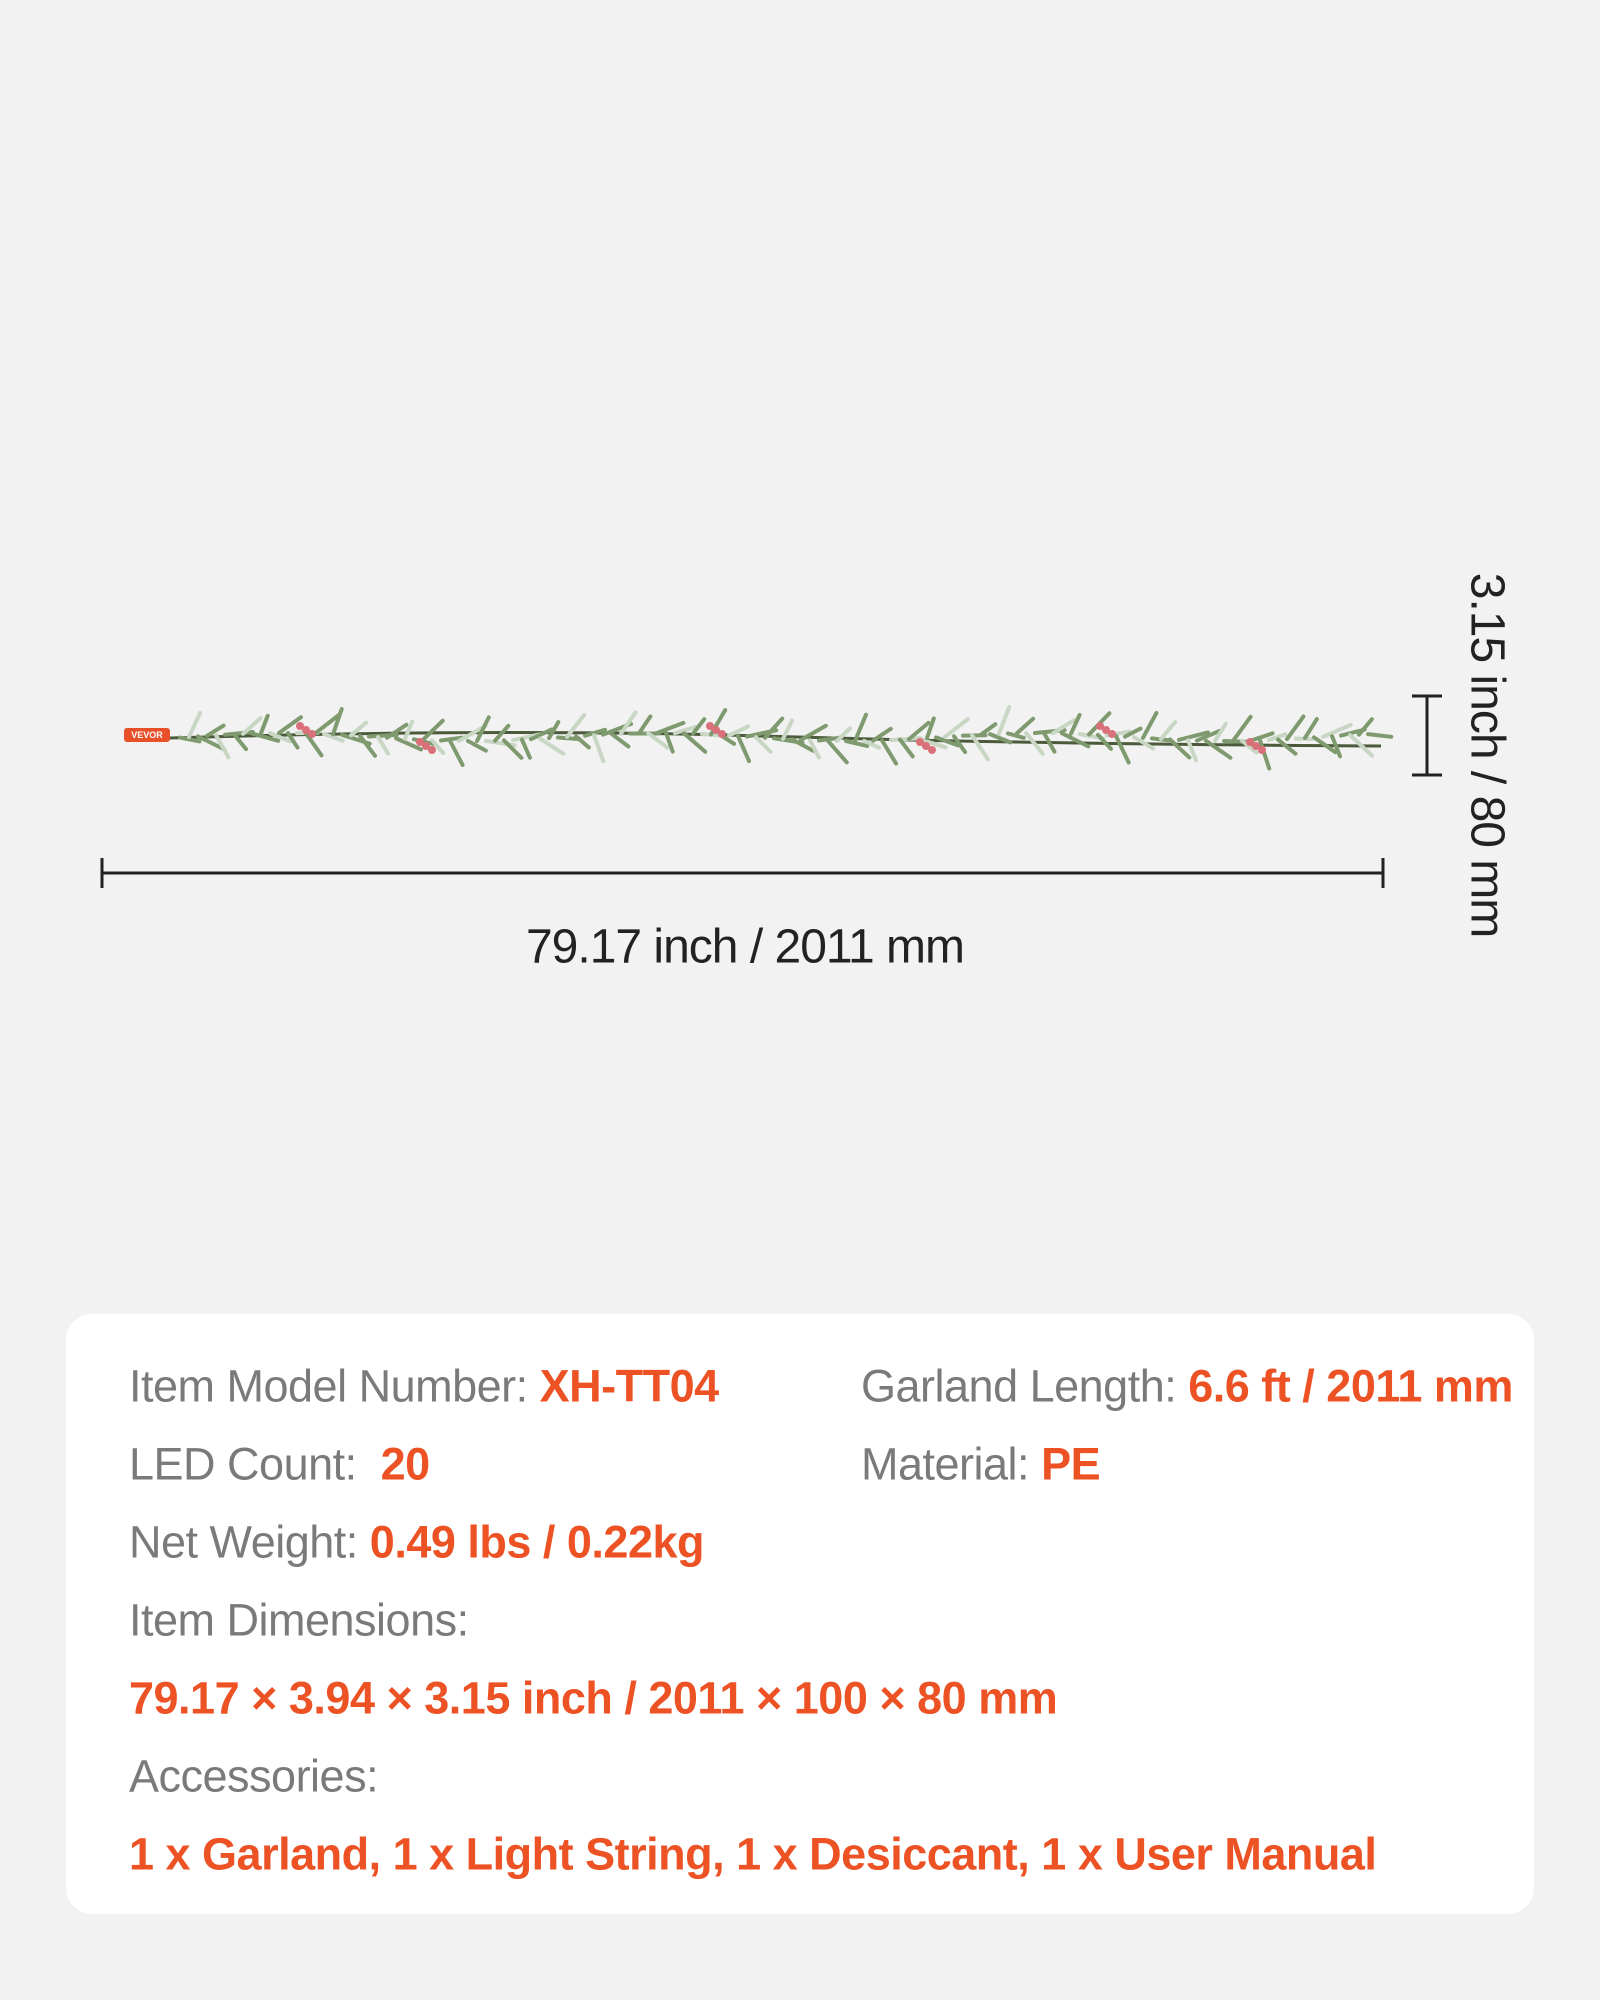 The height and width of the screenshot is (2000, 1600). I want to click on spec-value: 20, so click(405, 1464).